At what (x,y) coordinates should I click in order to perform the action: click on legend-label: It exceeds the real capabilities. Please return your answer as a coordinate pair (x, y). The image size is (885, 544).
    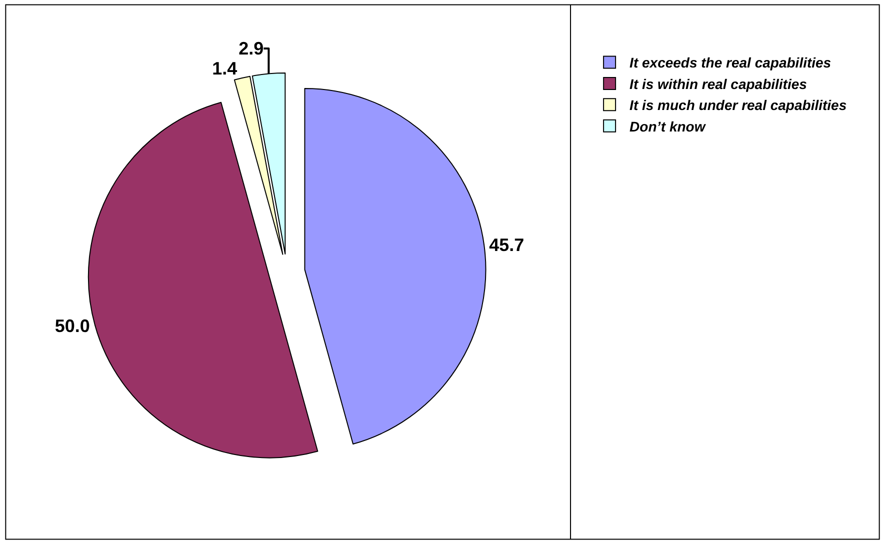
    Looking at the image, I should click on (731, 62).